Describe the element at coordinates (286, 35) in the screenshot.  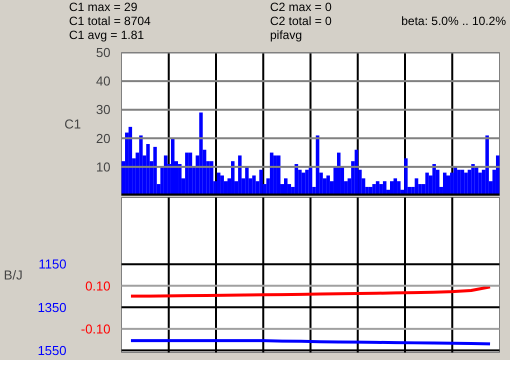
I see `text: pifavg` at that location.